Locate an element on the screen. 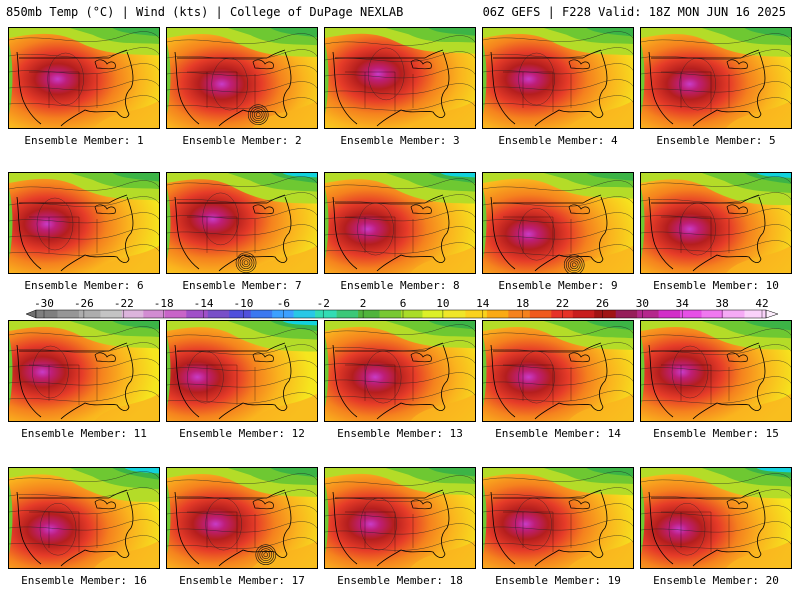 The image size is (800, 600). colorbar-tick-label: -18 is located at coordinates (164, 303).